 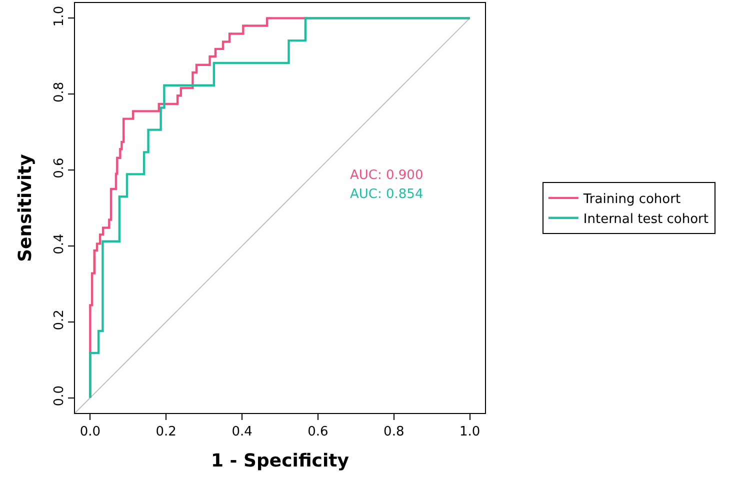 I want to click on y-tick-label: 0.6, so click(x=59, y=168).